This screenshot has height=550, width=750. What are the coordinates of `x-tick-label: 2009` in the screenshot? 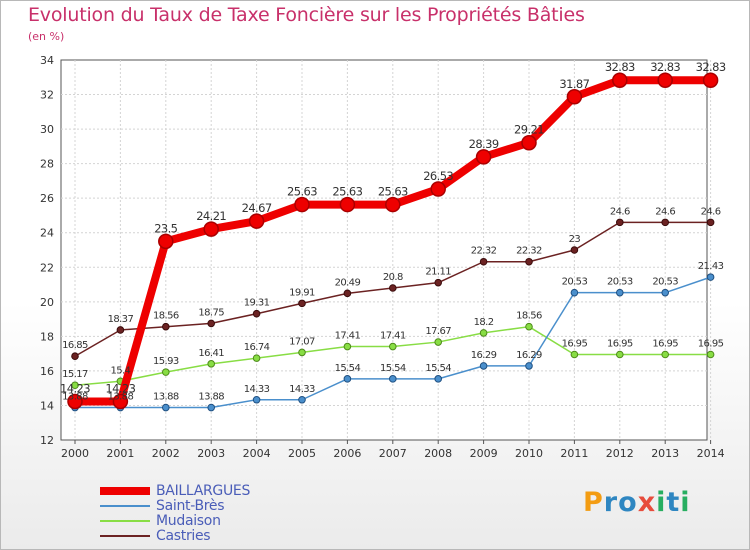 It's located at (484, 453).